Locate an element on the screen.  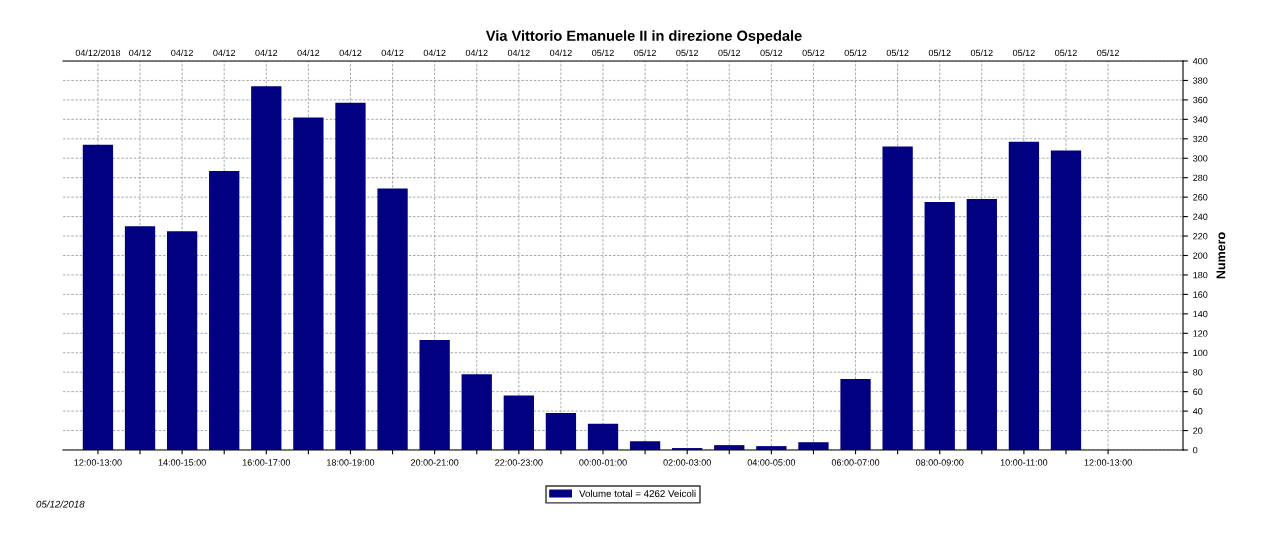
x-tick-label: 04:00-05:00 is located at coordinates (771, 462).